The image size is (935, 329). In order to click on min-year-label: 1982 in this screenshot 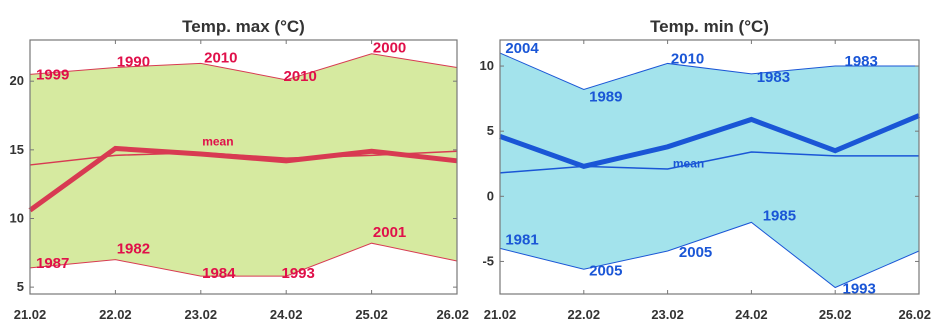, I will do `click(133, 249)`.